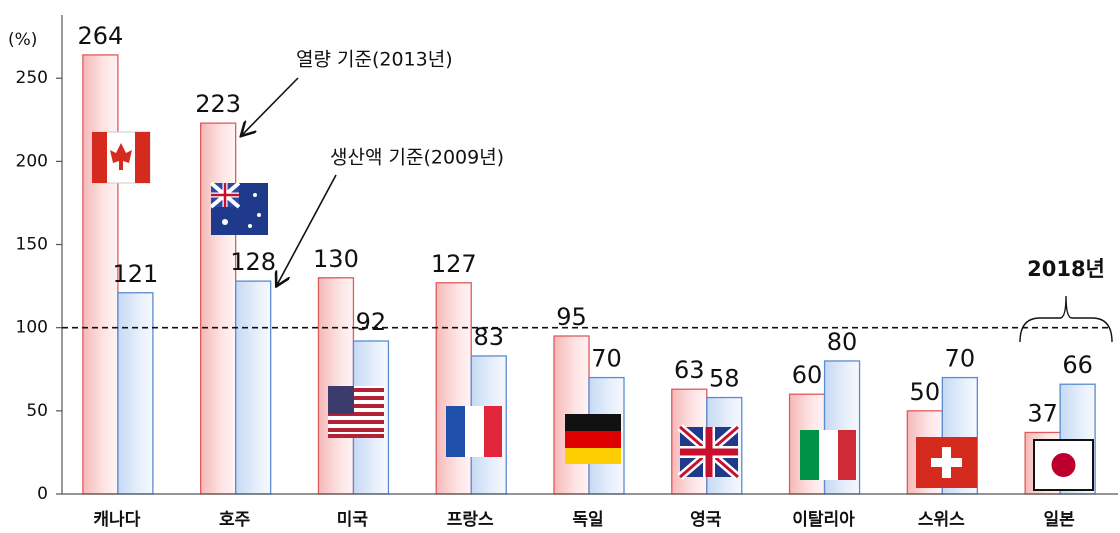  Describe the element at coordinates (470, 520) in the screenshot. I see `x-tick-label: 프랑스` at that location.